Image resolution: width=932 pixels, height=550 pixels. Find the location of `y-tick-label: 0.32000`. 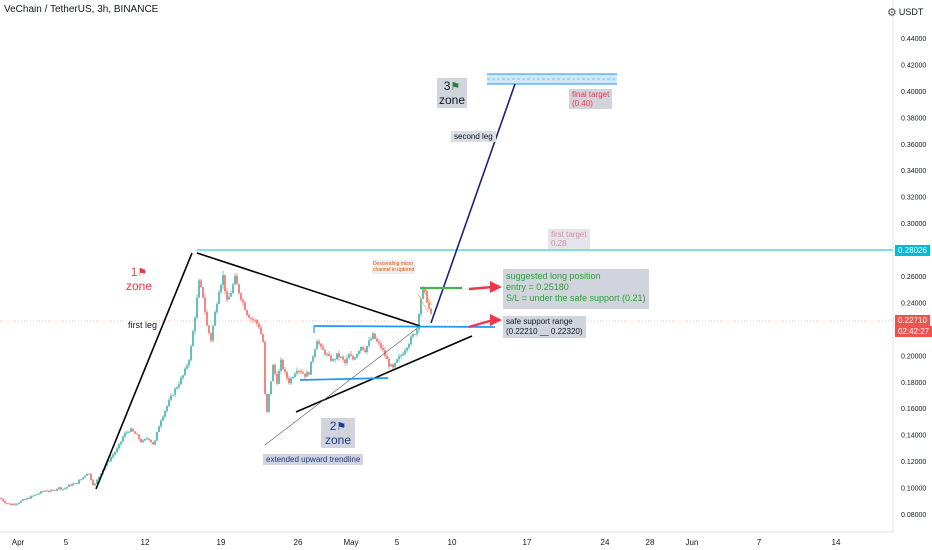

y-tick-label: 0.32000 is located at coordinates (913, 198).